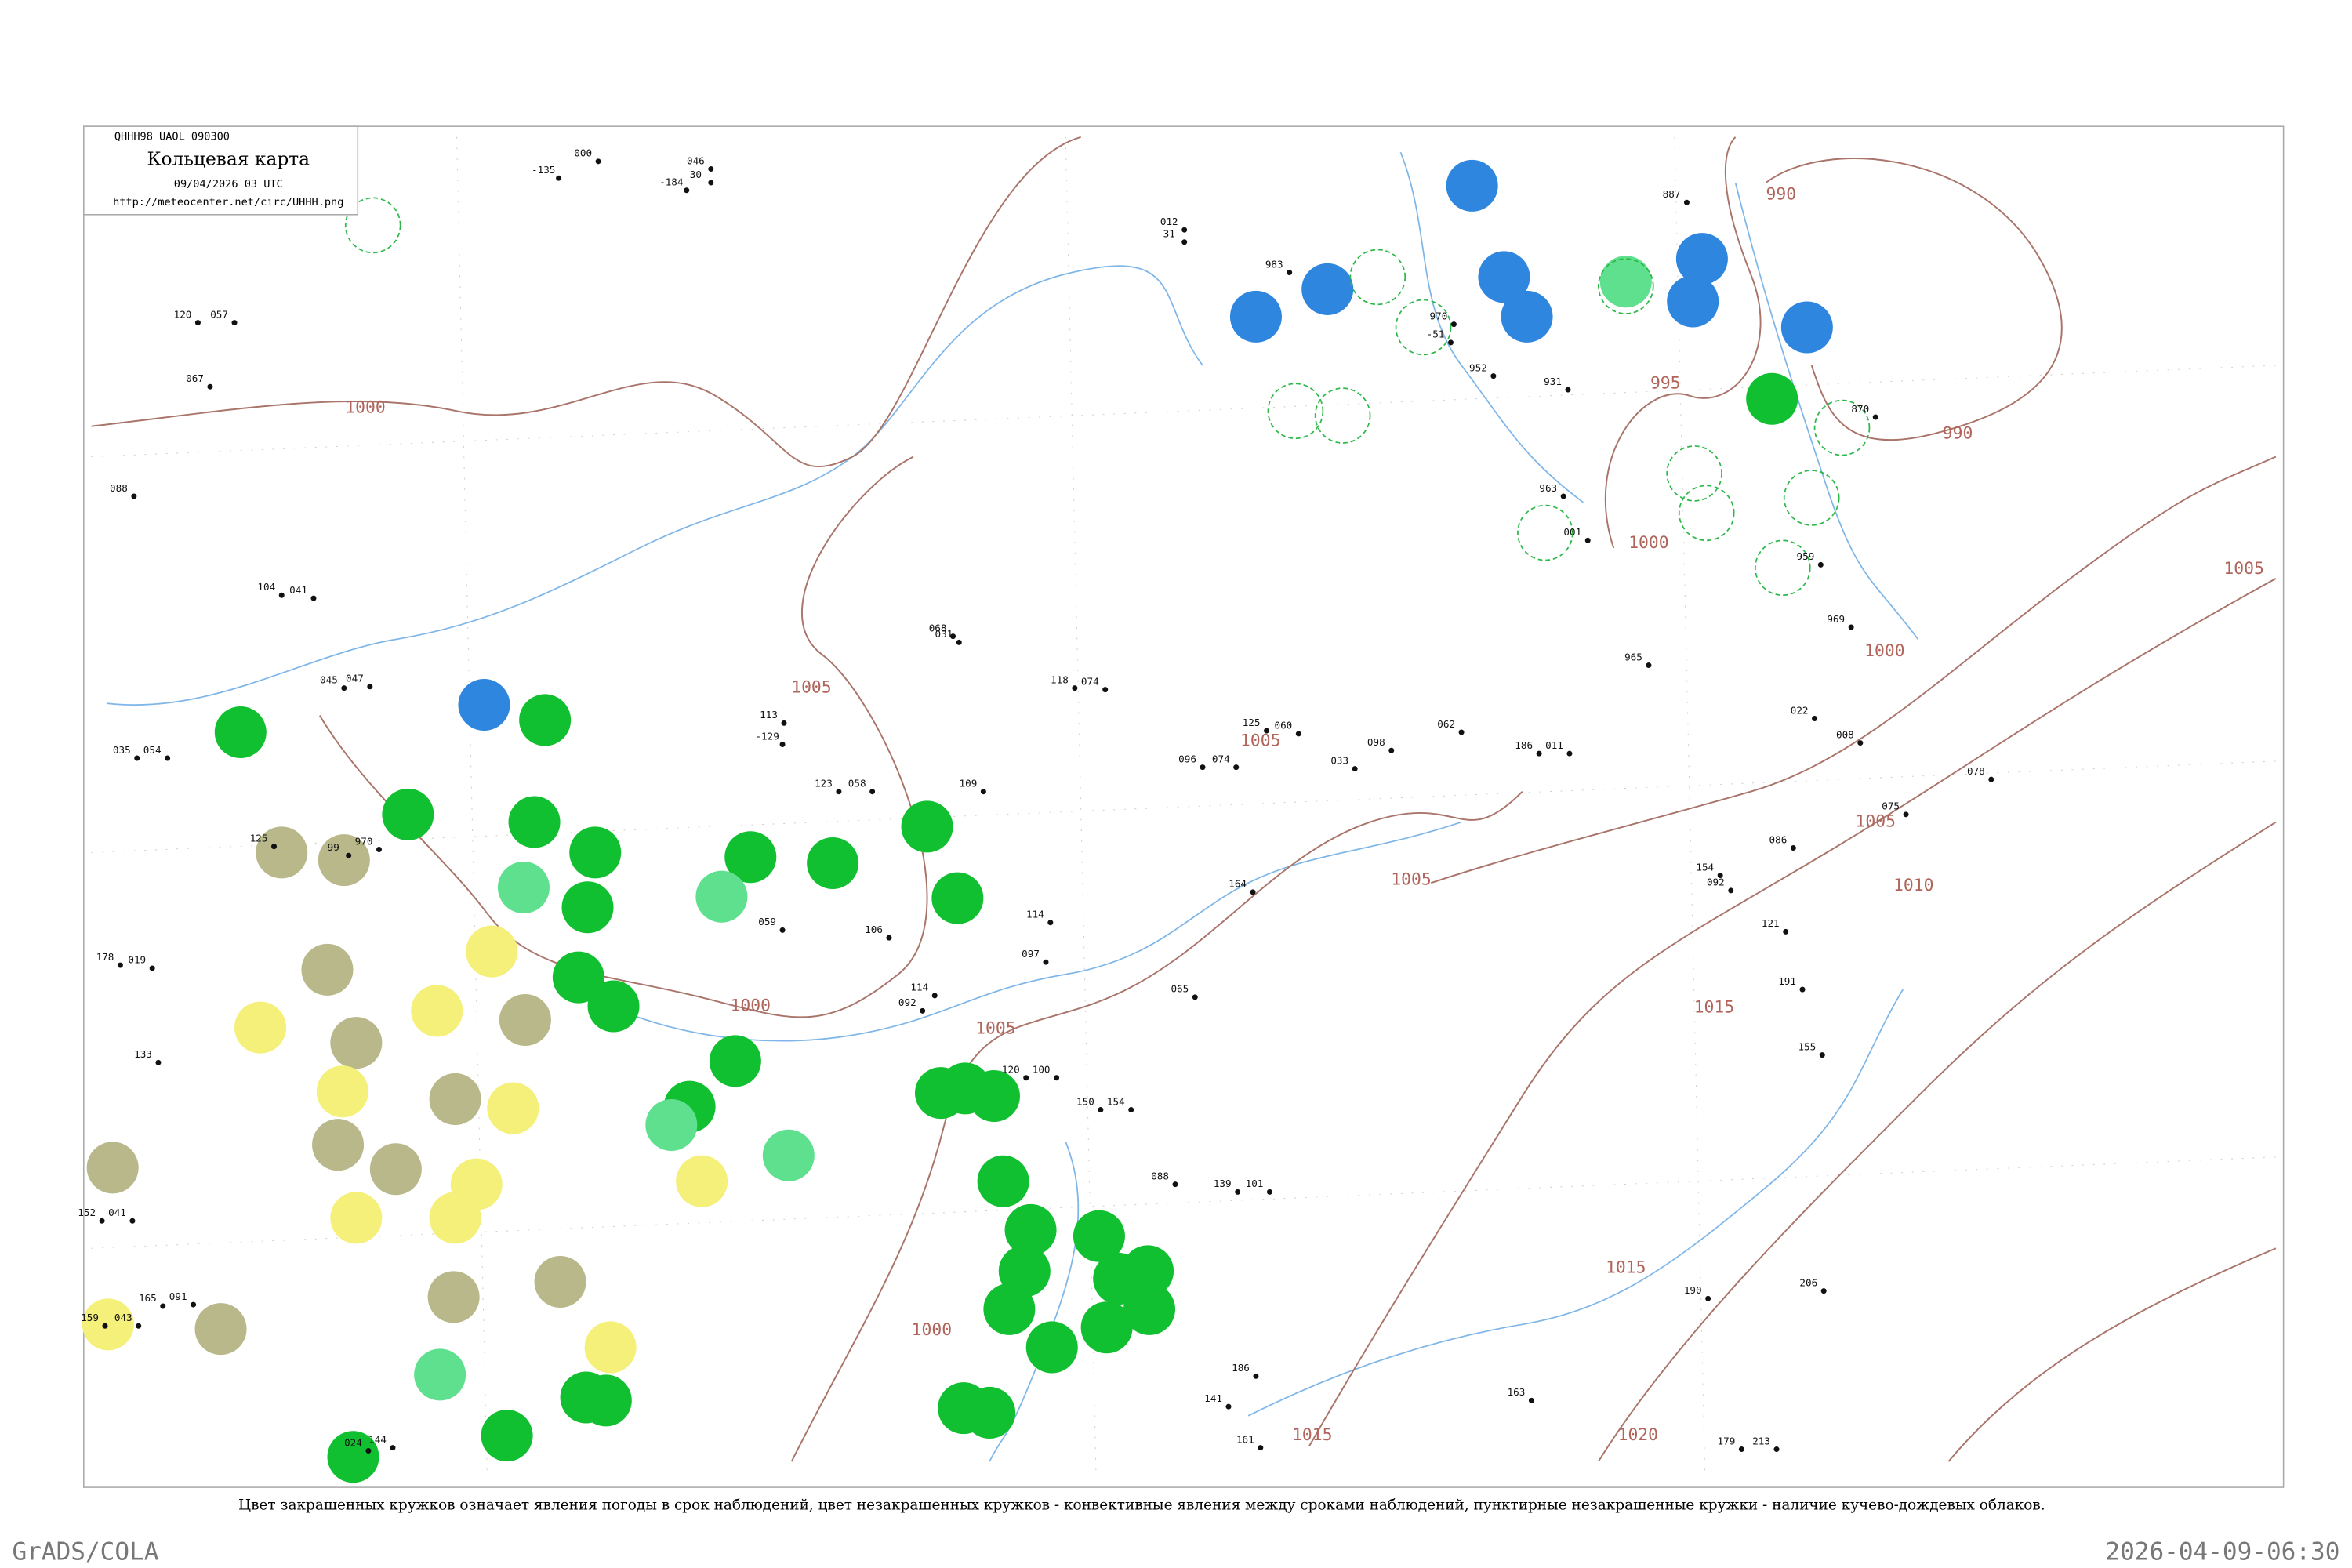 The image size is (2352, 1568). Describe the element at coordinates (1554, 745) in the screenshot. I see `station-value: 011` at that location.